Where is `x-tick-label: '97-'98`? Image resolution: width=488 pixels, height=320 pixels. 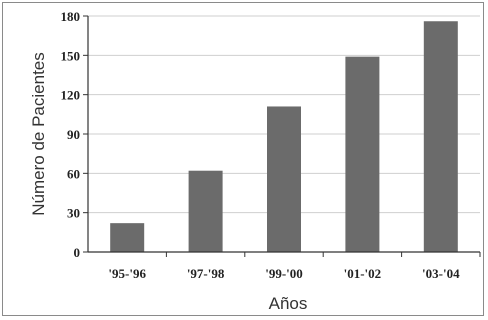
x-tick-label: '97-'98 is located at coordinates (206, 273).